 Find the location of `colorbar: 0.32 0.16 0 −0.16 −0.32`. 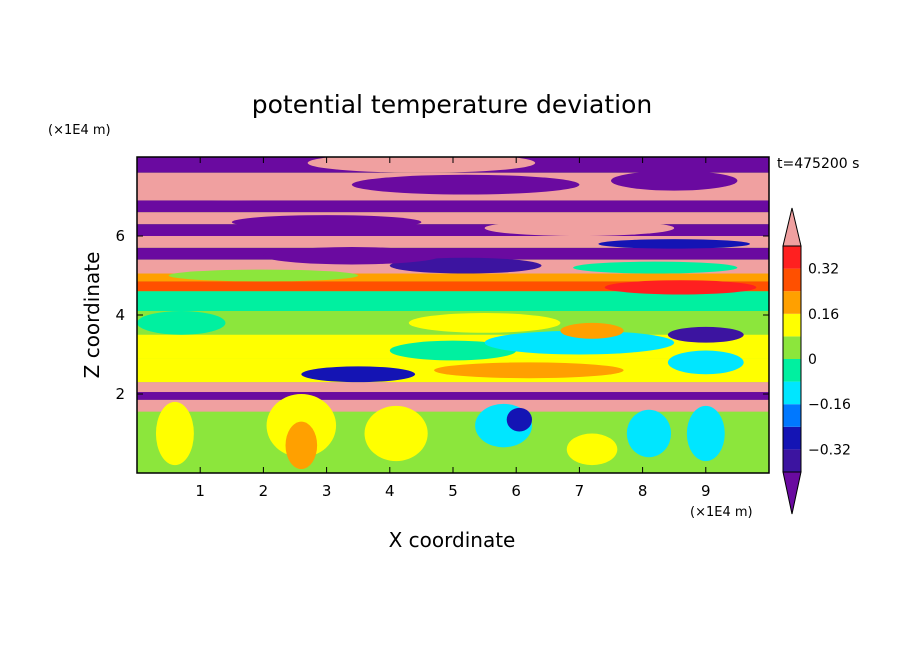

colorbar: 0.32 0.16 0 −0.16 −0.32 is located at coordinates (816, 361).